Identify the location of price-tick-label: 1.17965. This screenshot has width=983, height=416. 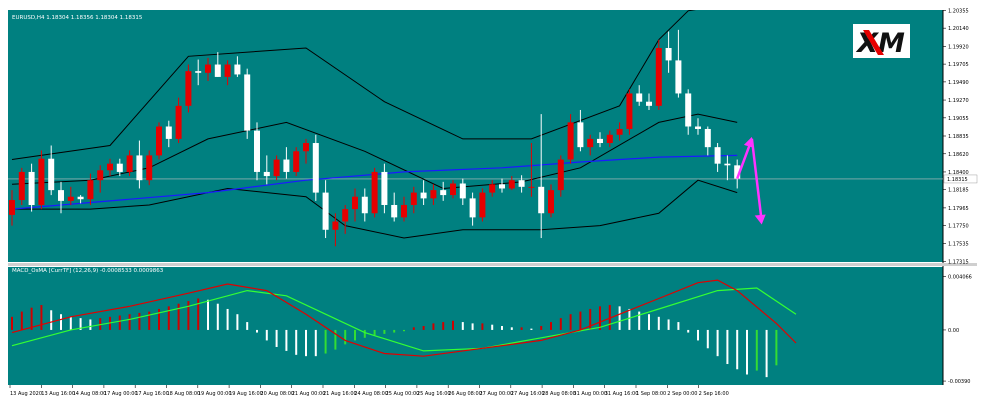
(958, 209).